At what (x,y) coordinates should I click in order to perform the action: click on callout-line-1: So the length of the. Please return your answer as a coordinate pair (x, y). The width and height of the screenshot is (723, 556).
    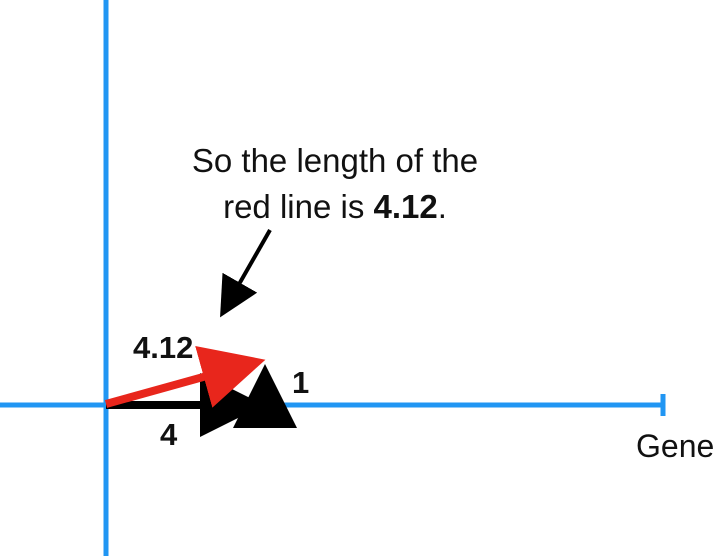
    Looking at the image, I should click on (335, 160).